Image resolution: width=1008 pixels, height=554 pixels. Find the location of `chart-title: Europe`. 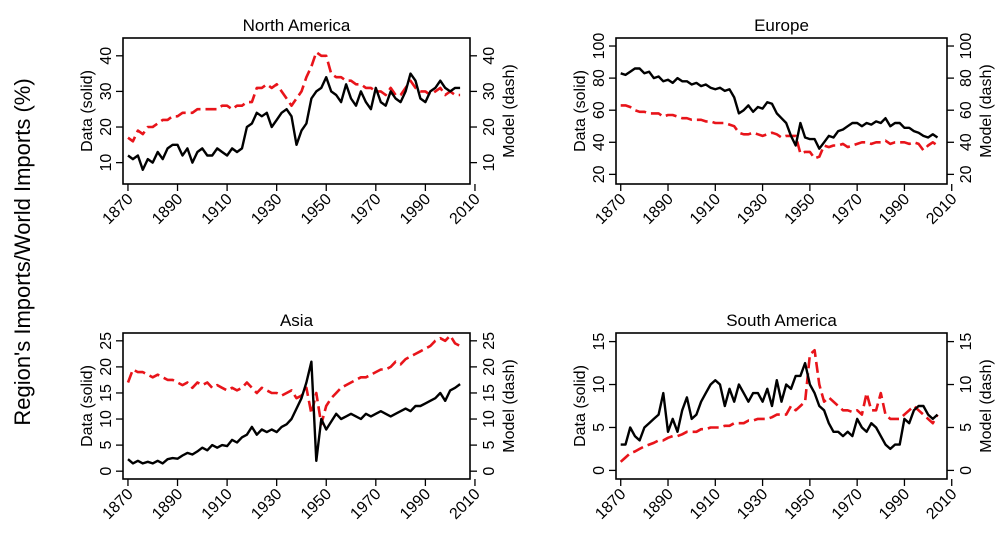

chart-title: Europe is located at coordinates (781, 25).